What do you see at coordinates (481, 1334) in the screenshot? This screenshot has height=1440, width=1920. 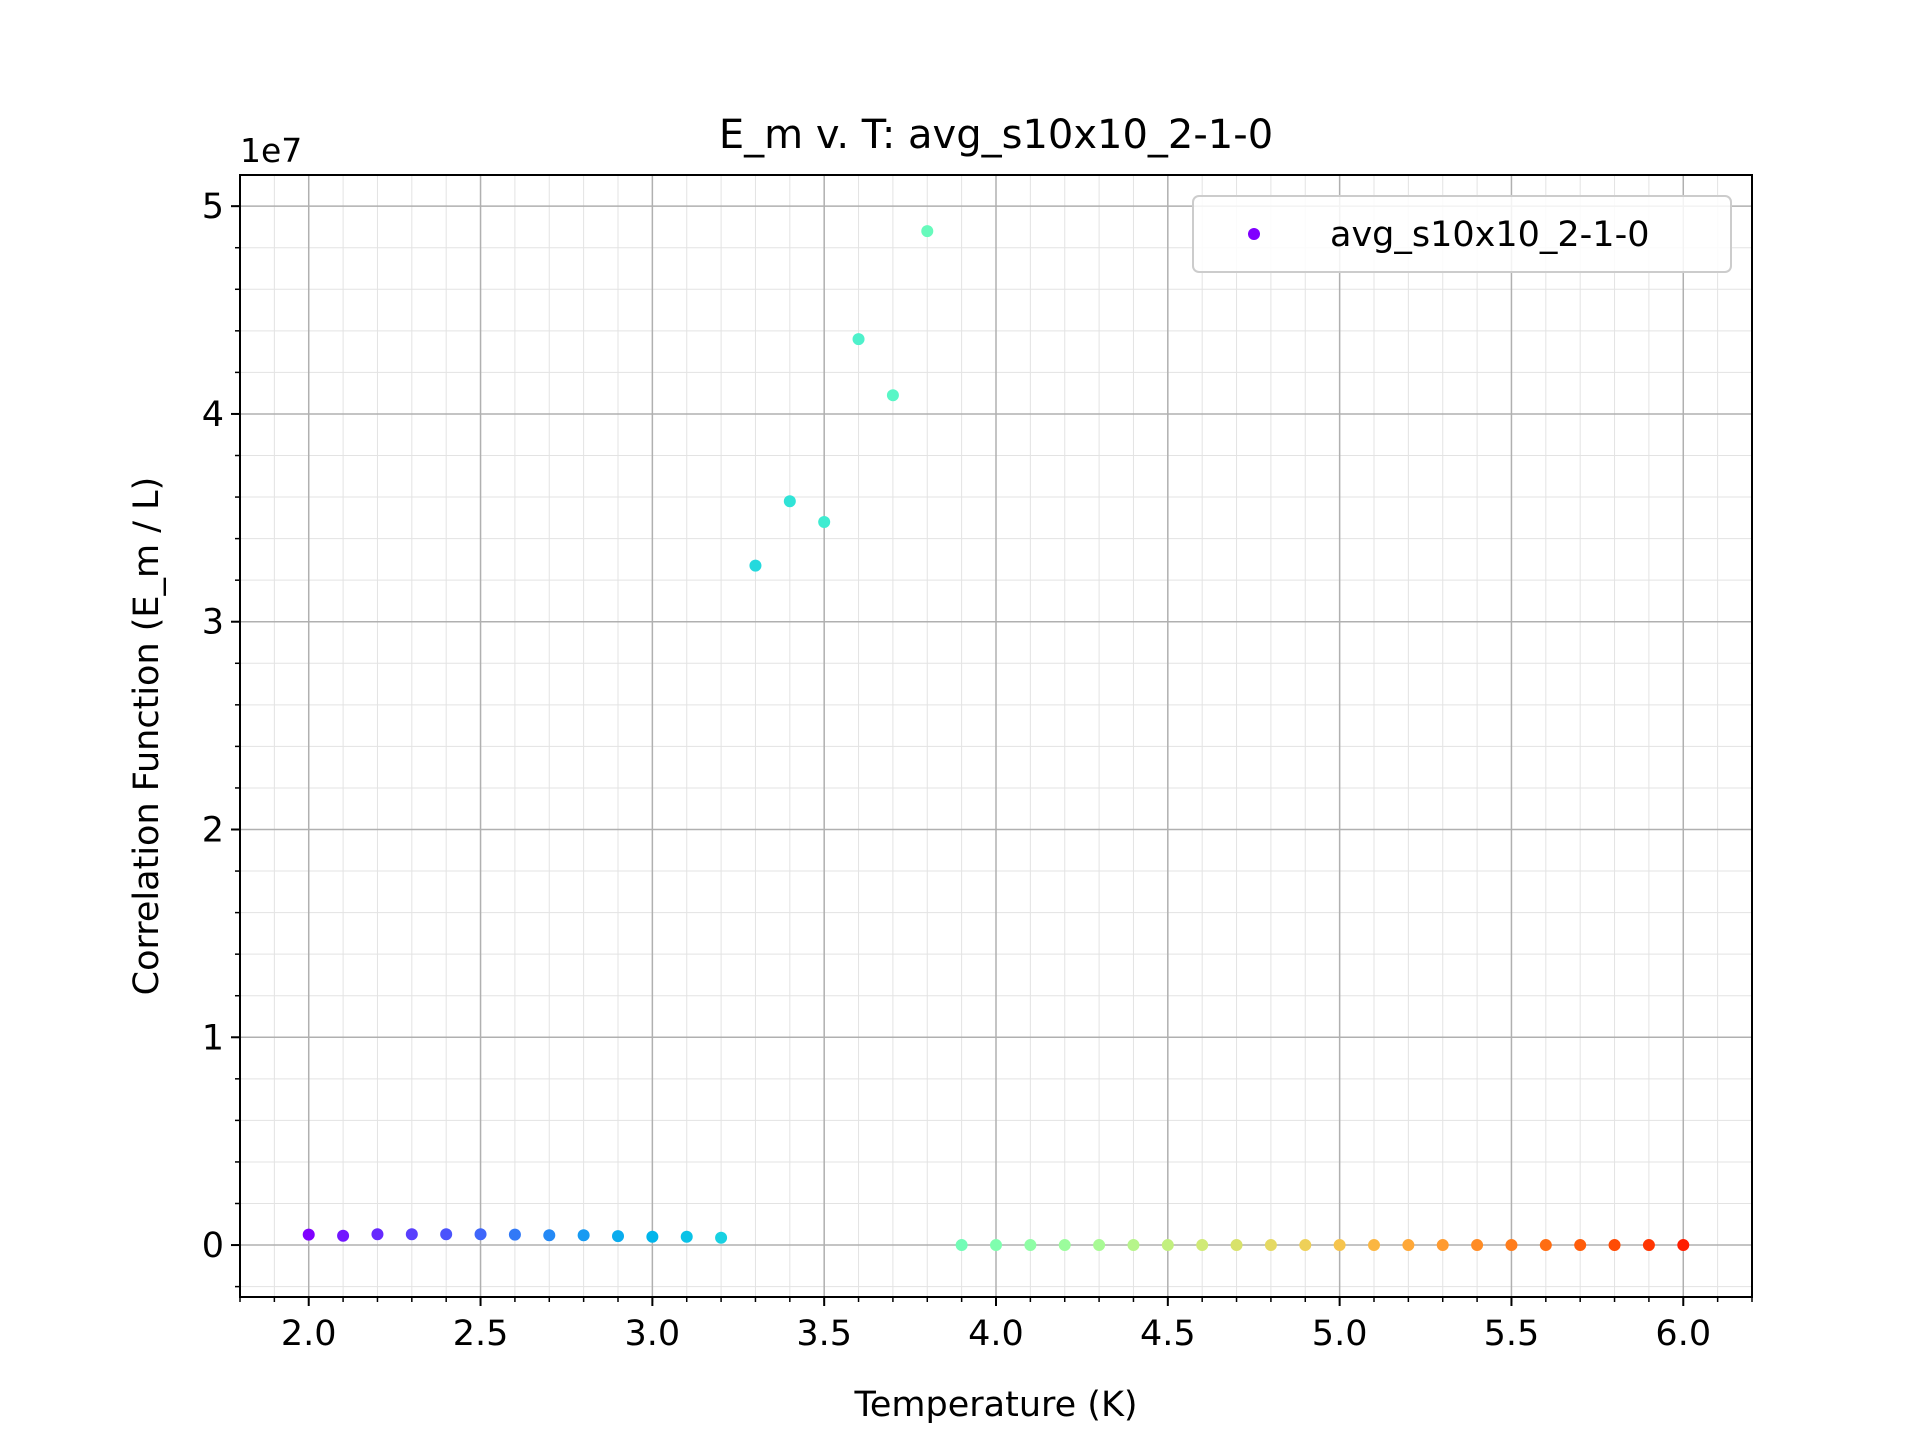 I see `x-tick-label: 2.5` at bounding box center [481, 1334].